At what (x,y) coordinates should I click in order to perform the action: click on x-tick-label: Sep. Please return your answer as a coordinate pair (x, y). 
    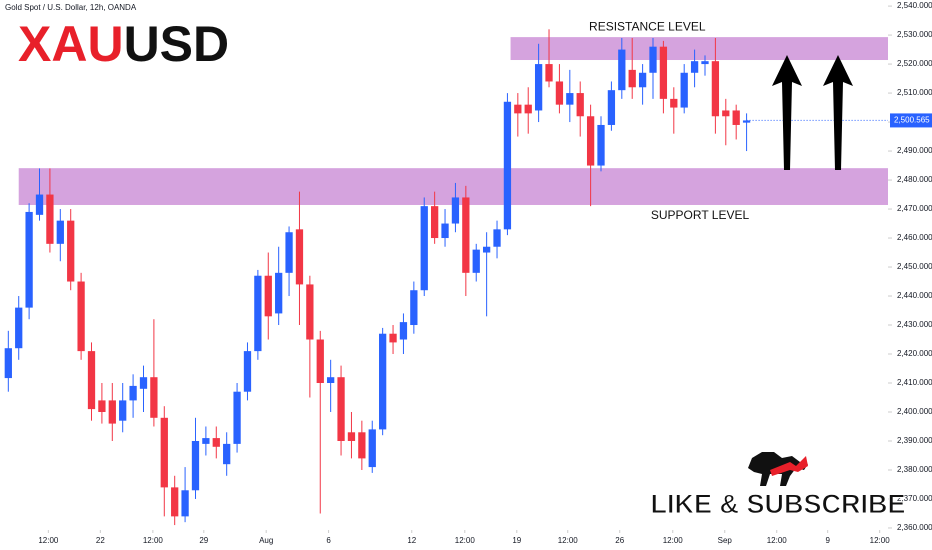
    Looking at the image, I should click on (725, 540).